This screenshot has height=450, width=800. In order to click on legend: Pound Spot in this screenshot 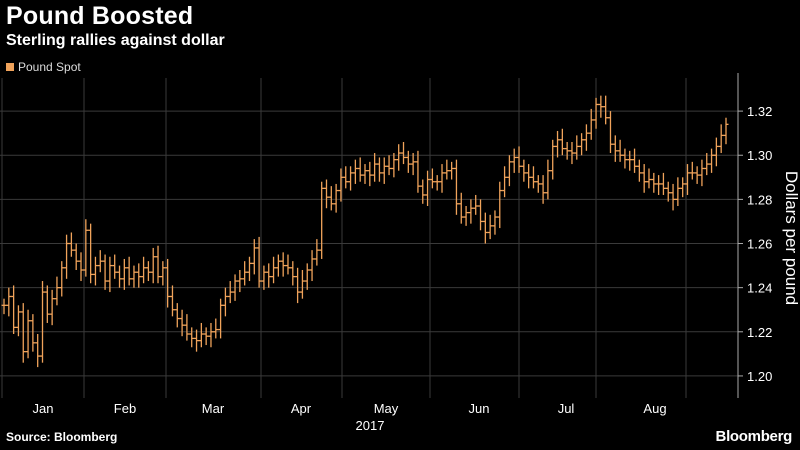, I will do `click(43, 67)`.